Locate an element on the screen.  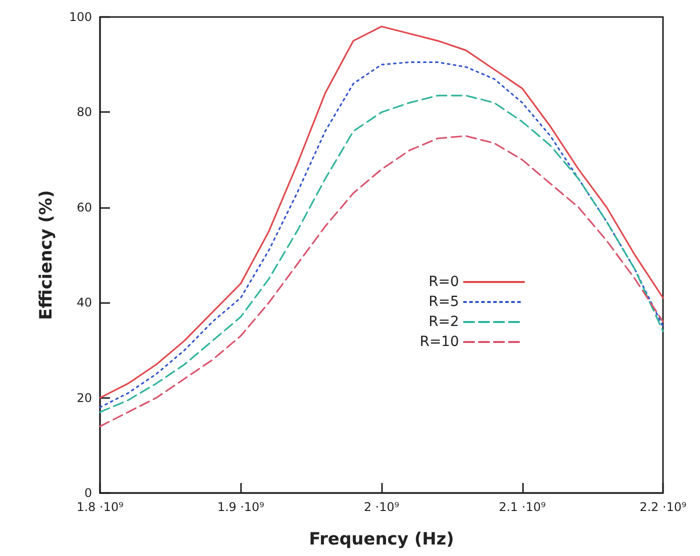
x-tick-label: 2.2 ·10⁹ is located at coordinates (663, 507).